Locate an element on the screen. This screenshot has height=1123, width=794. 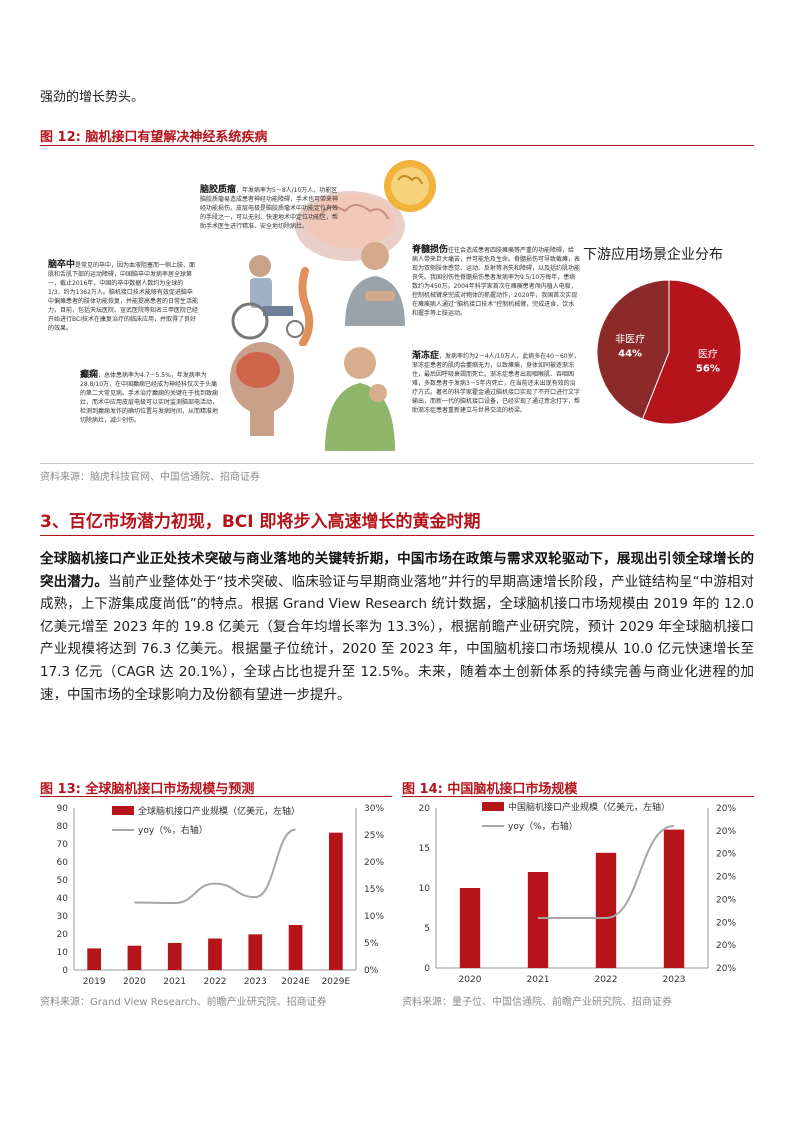
y-left-tick-label: 70 is located at coordinates (63, 845).